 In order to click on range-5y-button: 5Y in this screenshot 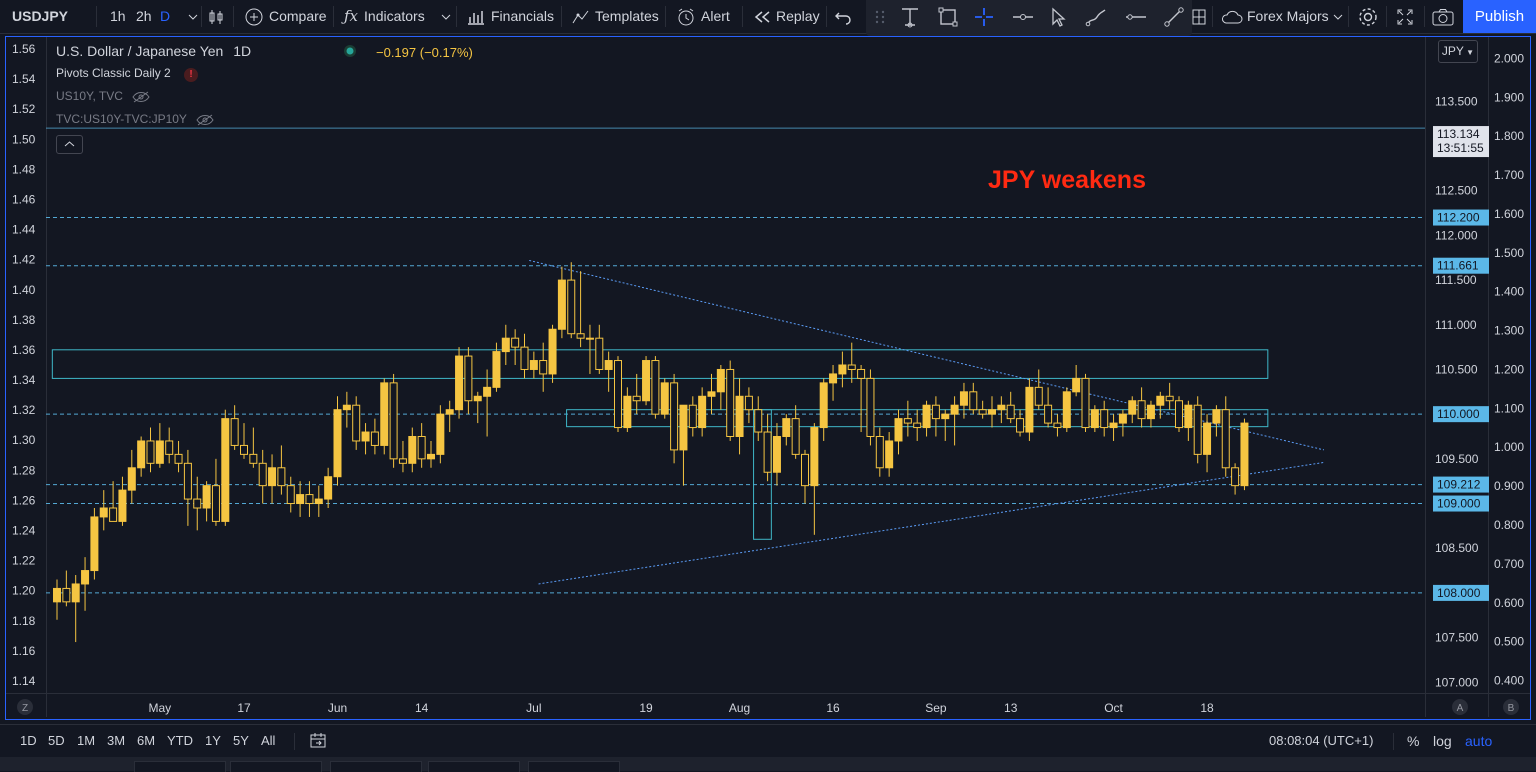, I will do `click(241, 740)`.